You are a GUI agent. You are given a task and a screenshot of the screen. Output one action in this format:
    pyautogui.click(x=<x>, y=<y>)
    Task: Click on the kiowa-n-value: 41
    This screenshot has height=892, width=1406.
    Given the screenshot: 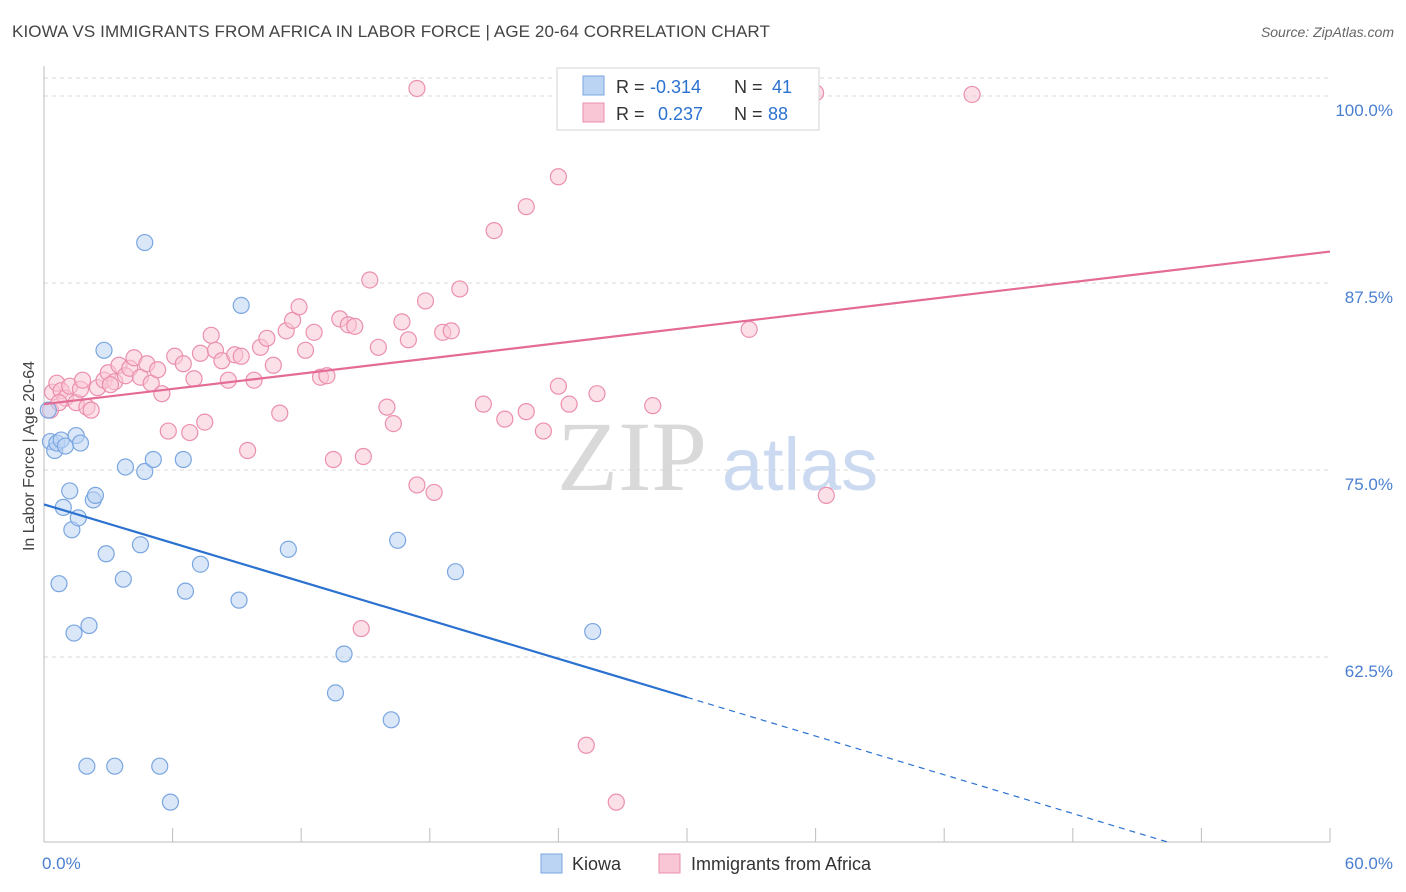 What is the action you would take?
    pyautogui.click(x=782, y=87)
    